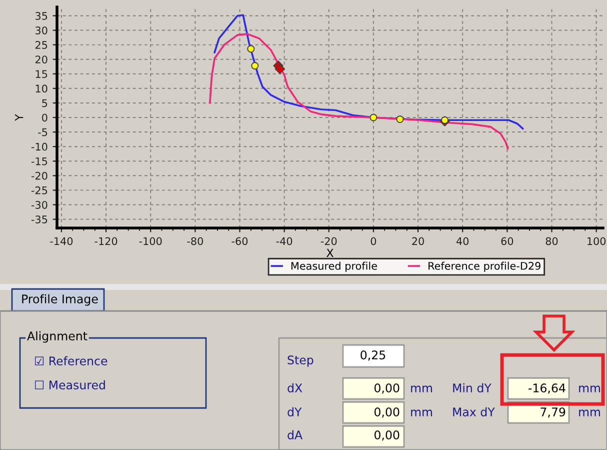 The height and width of the screenshot is (450, 607). I want to click on y-tick-label: 35, so click(42, 16).